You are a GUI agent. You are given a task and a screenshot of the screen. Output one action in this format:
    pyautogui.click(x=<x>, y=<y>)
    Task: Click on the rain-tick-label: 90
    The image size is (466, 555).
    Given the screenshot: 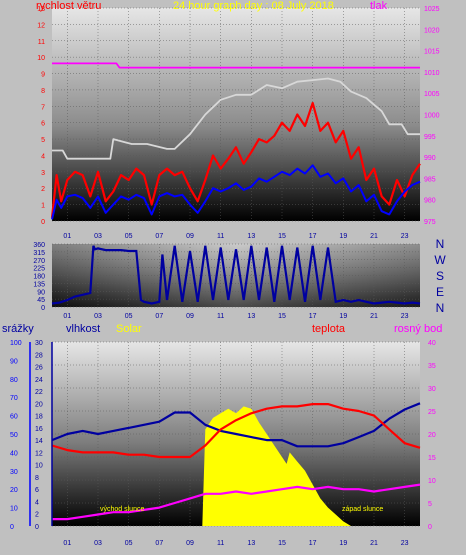 What is the action you would take?
    pyautogui.click(x=14, y=361)
    